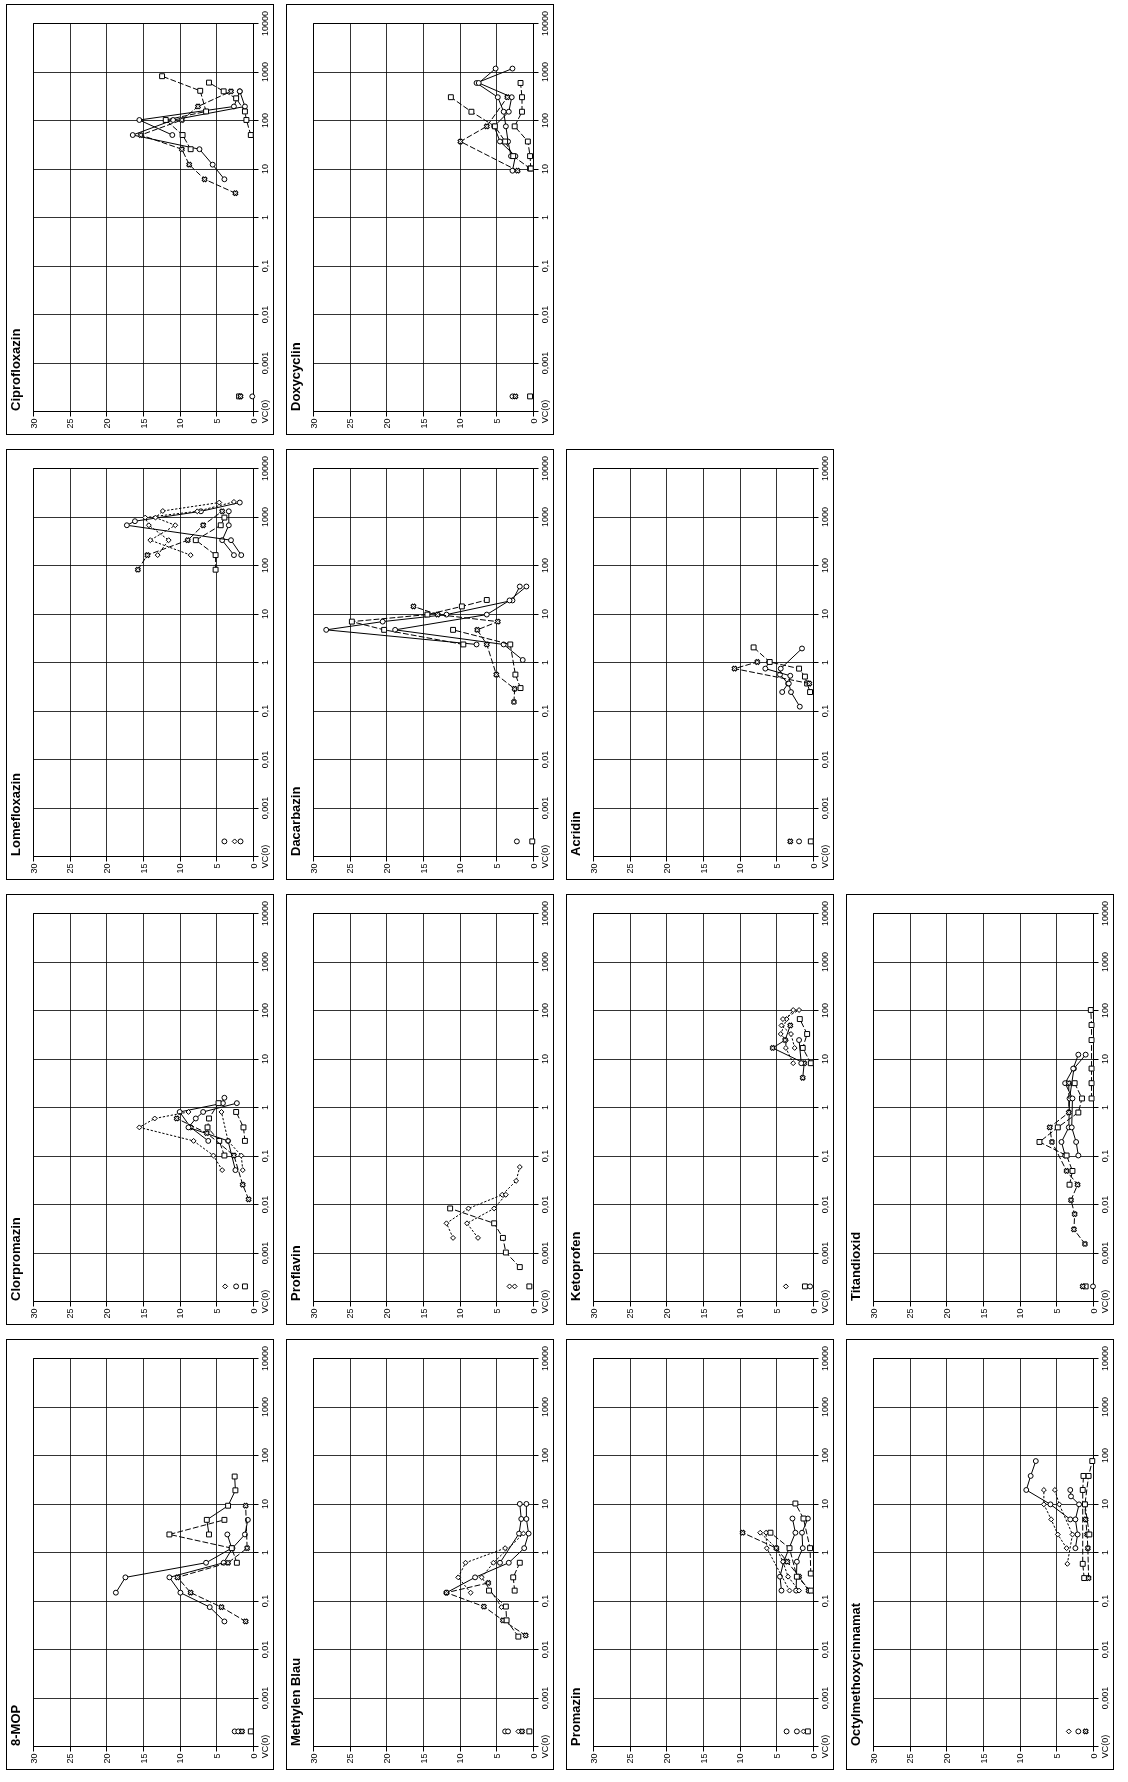  Describe the element at coordinates (15, 369) in the screenshot. I see `text: Ciprofloxazin` at that location.